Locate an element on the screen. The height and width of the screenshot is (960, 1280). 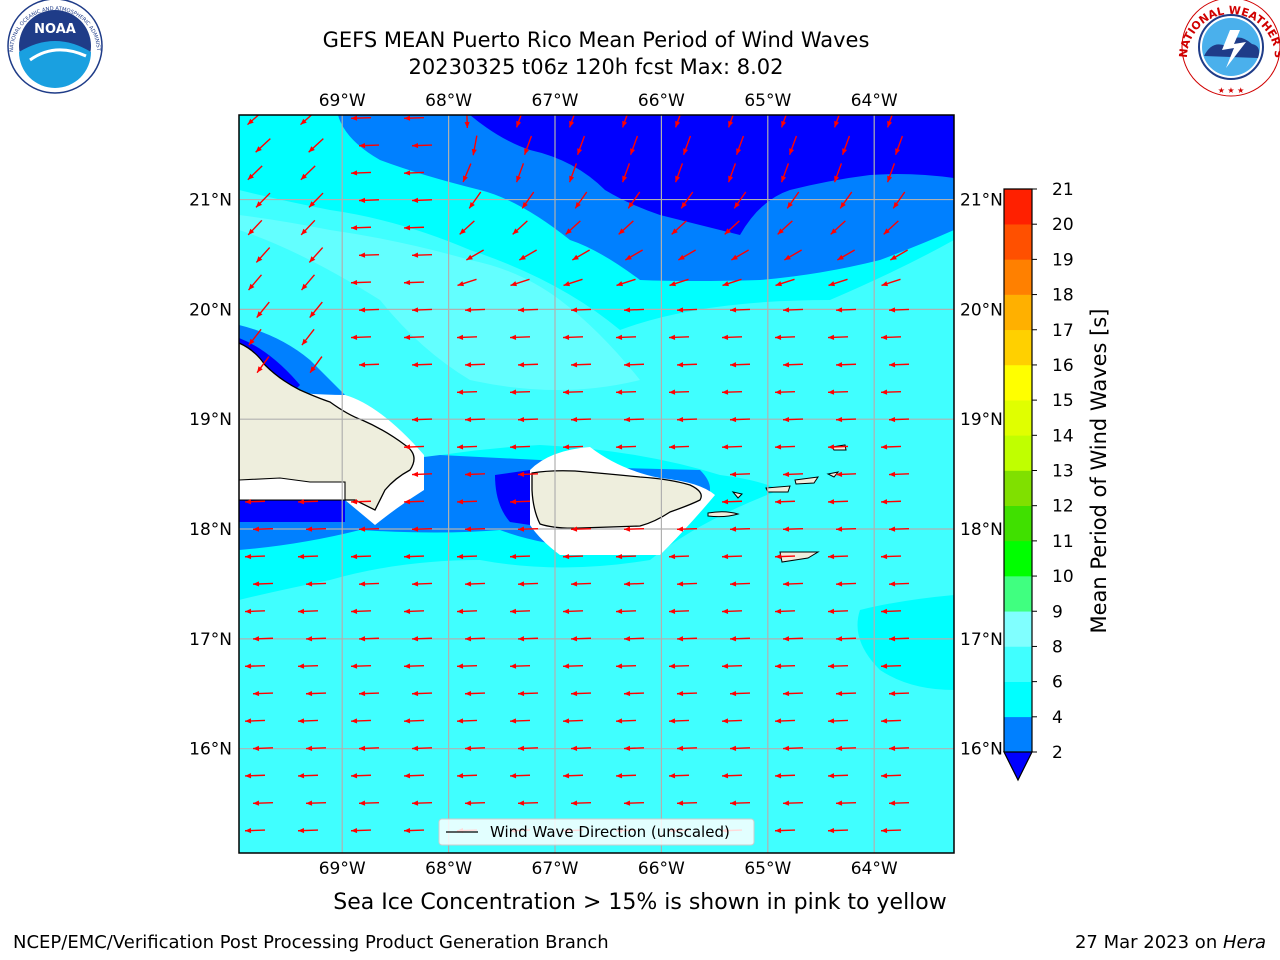
lon-tick-bottom-3: 66°W is located at coordinates (661, 869).